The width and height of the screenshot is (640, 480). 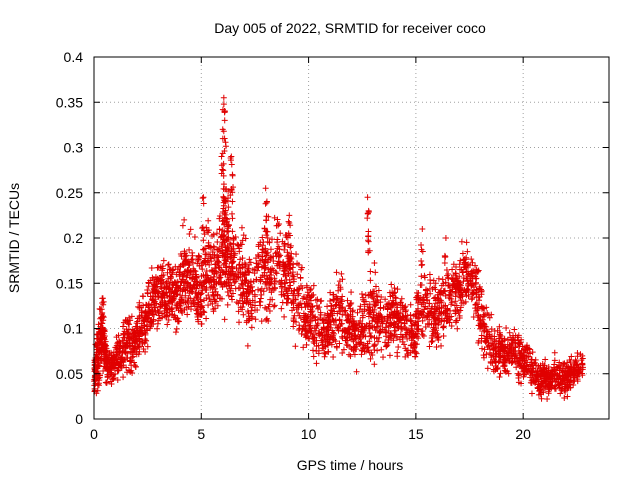 I want to click on y-tick-labels: 0 0.05 0.1 0.15 0.2 0.25 0.3 0.35 0.4, so click(x=69, y=238).